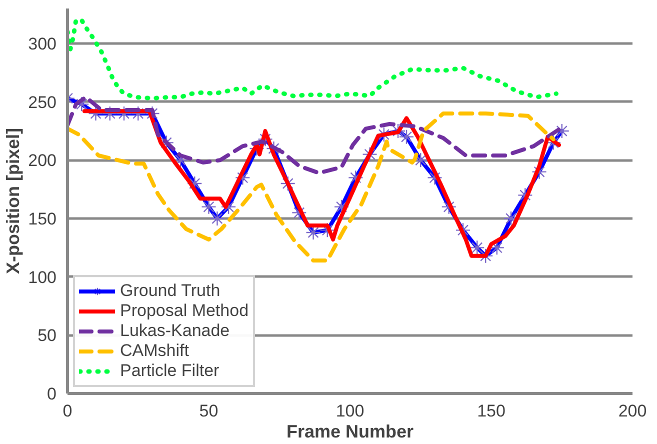  I want to click on legend-label: Ground Truth, so click(170, 291).